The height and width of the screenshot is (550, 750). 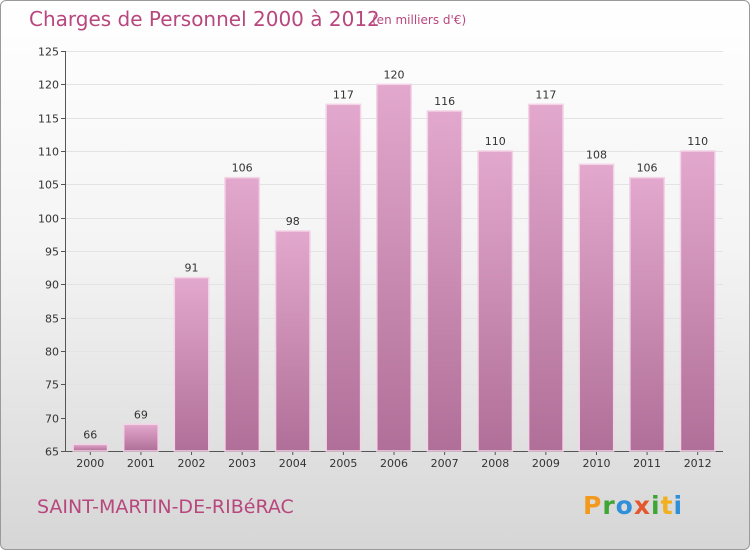 What do you see at coordinates (192, 463) in the screenshot?
I see `x-tick-label: 2002` at bounding box center [192, 463].